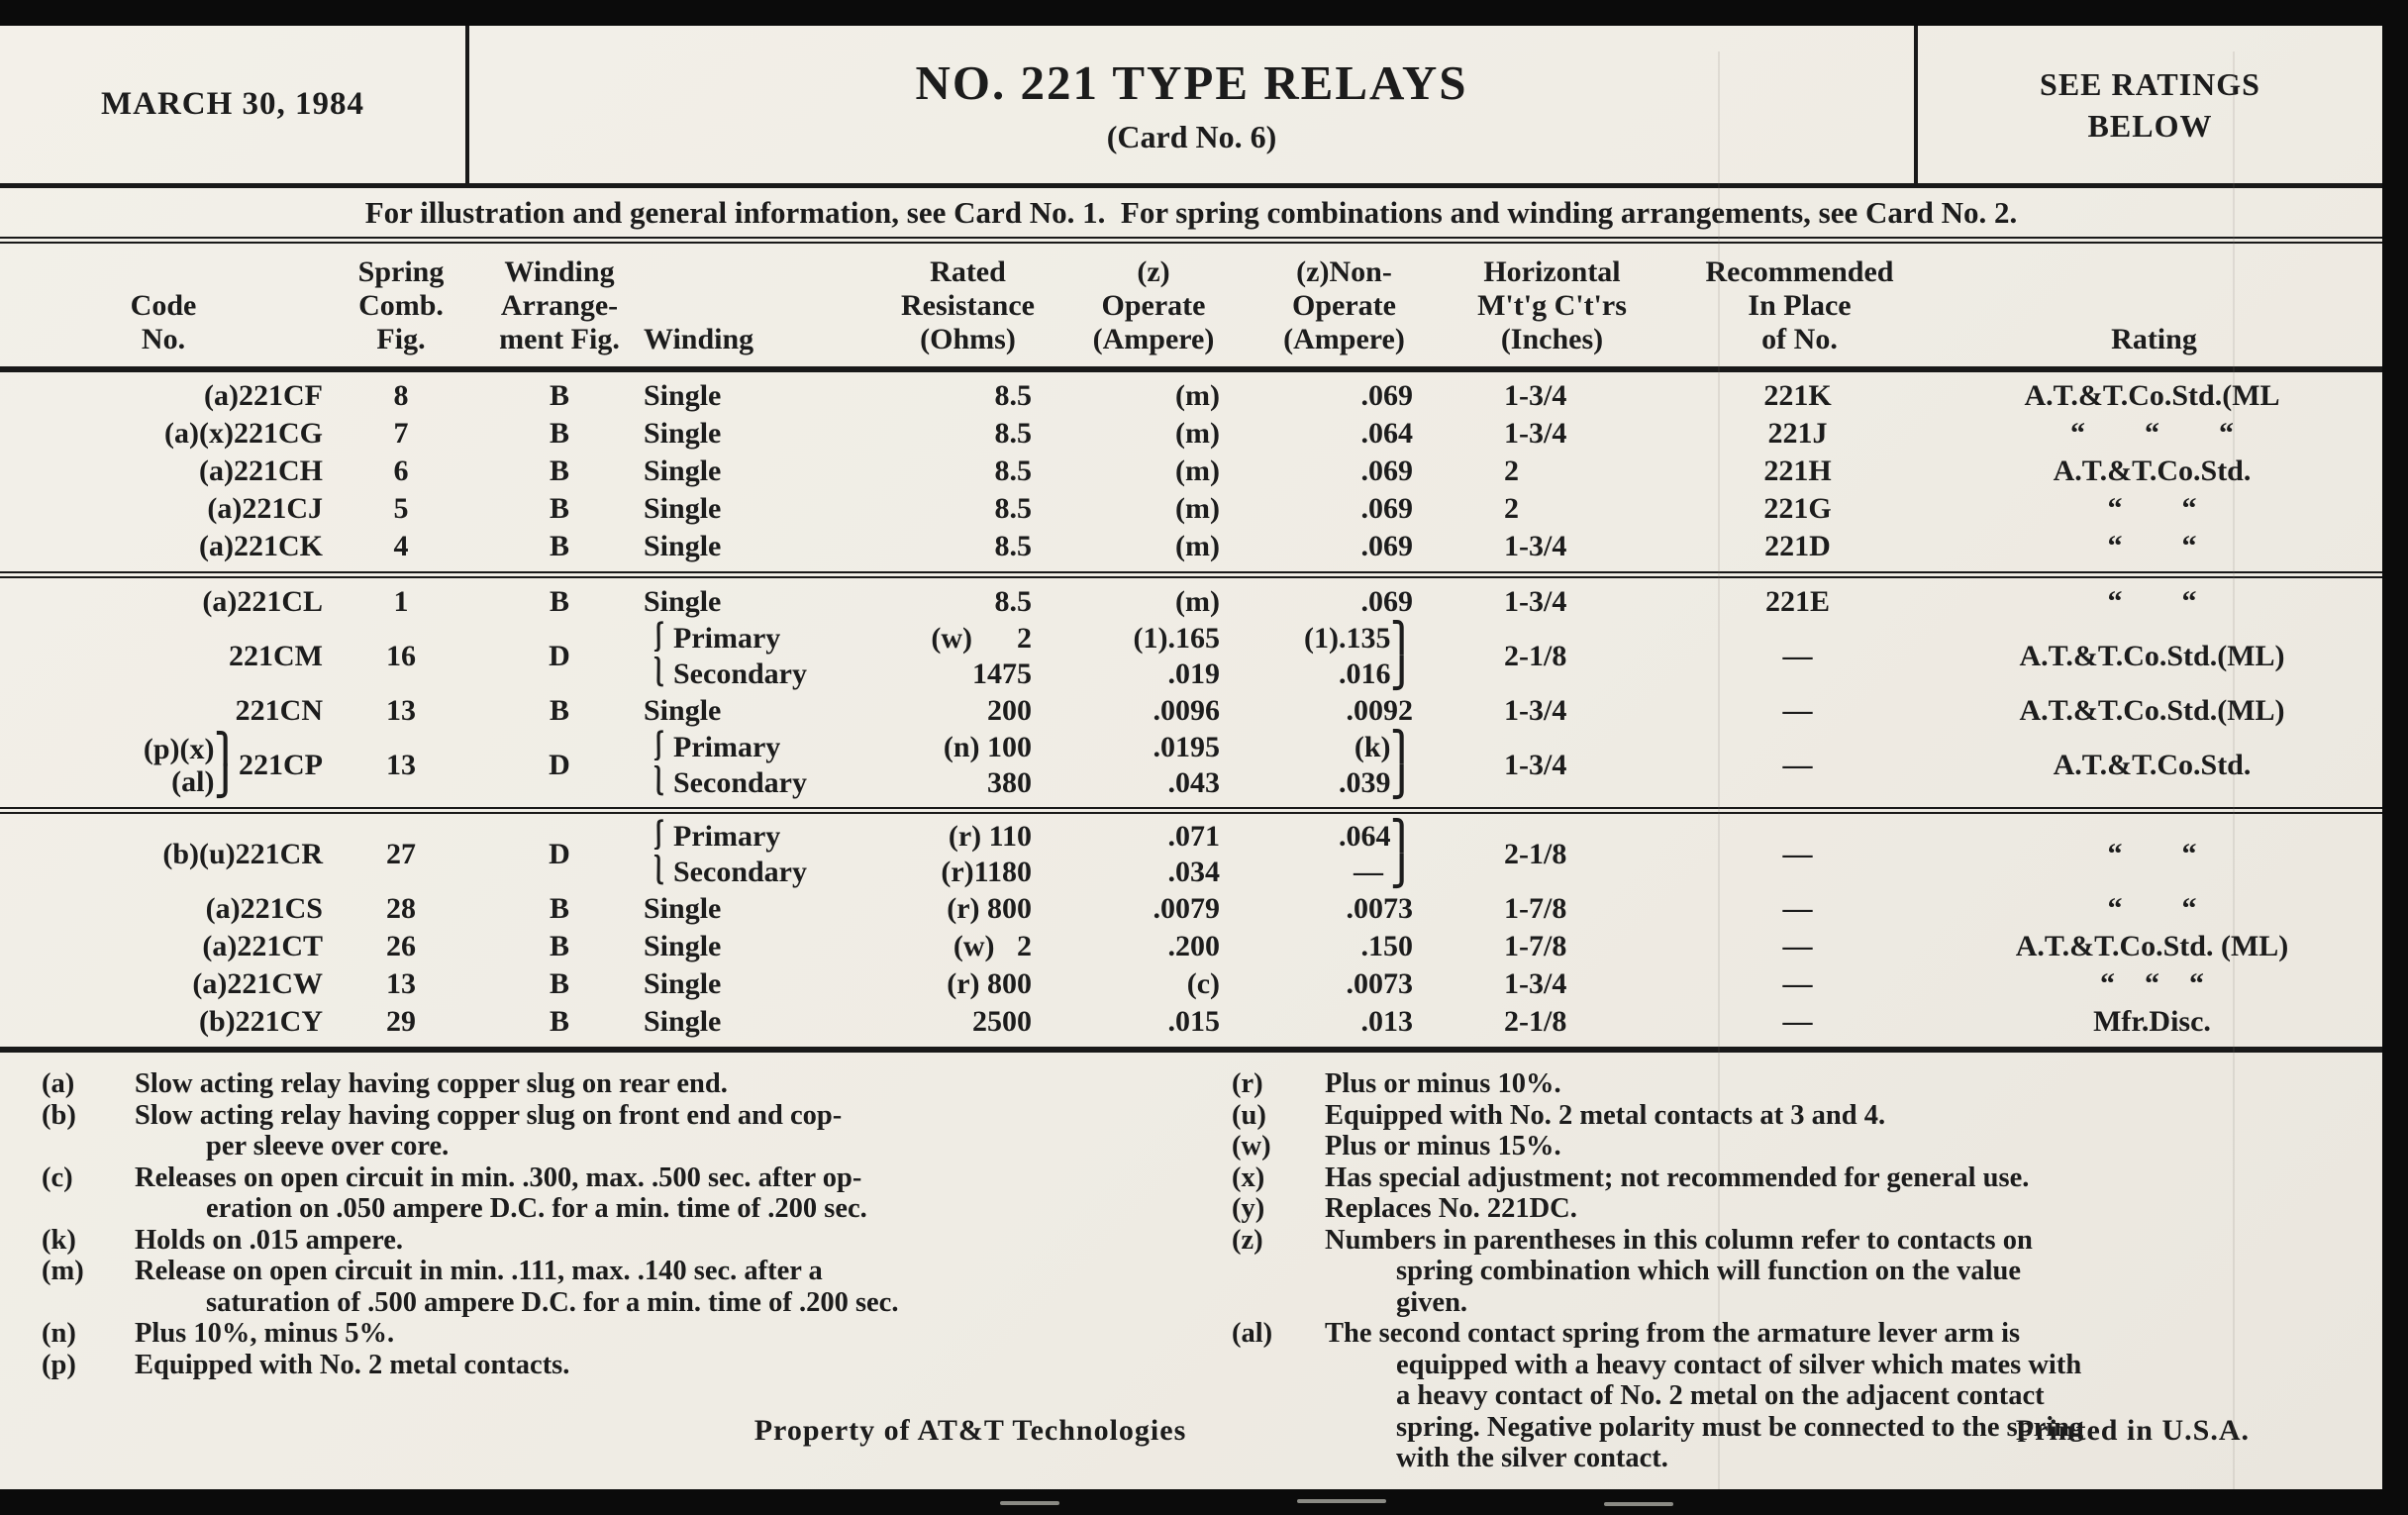  Describe the element at coordinates (699, 339) in the screenshot. I see `col-header-winding: Winding` at that location.